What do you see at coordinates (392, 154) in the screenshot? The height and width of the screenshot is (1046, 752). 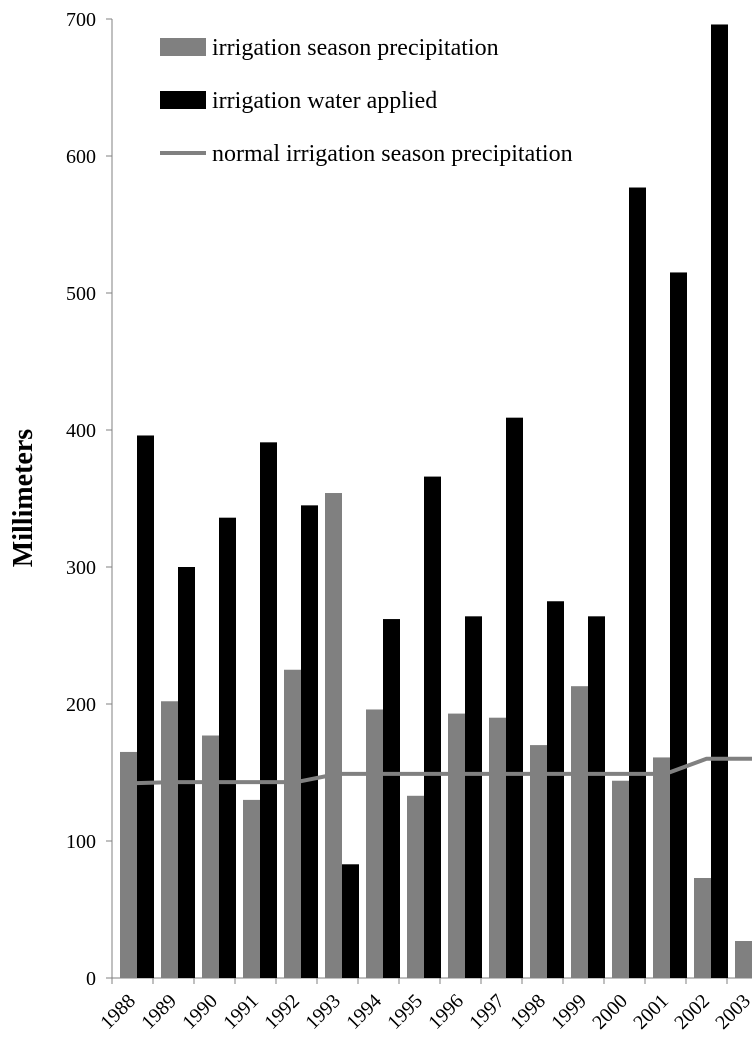 I see `legend-label-normal-line: normal irrigation season precipitation` at bounding box center [392, 154].